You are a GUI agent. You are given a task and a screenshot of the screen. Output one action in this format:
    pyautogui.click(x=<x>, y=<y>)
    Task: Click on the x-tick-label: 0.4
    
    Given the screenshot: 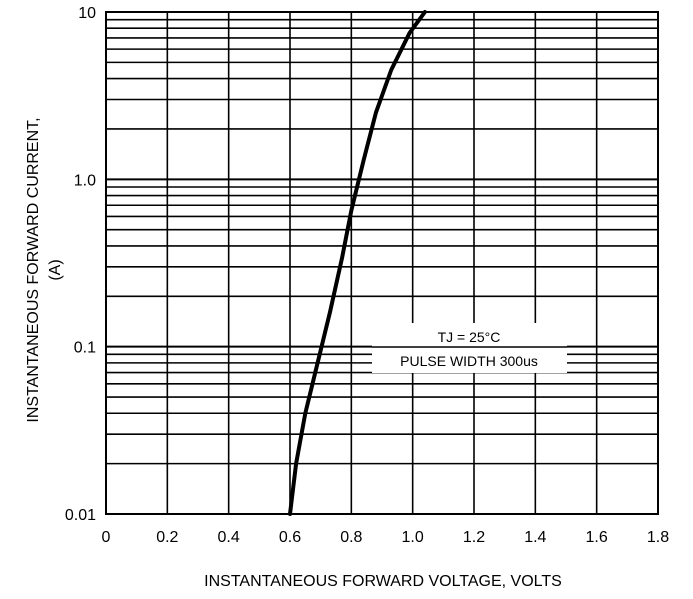 What is the action you would take?
    pyautogui.click(x=229, y=537)
    